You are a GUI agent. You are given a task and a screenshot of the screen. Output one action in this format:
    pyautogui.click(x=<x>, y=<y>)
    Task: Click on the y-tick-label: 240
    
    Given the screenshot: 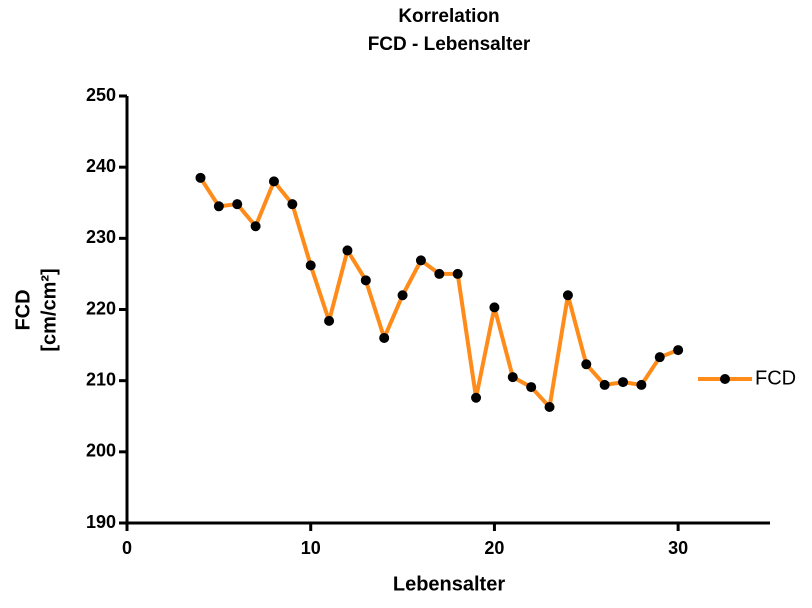 What is the action you would take?
    pyautogui.click(x=101, y=166)
    